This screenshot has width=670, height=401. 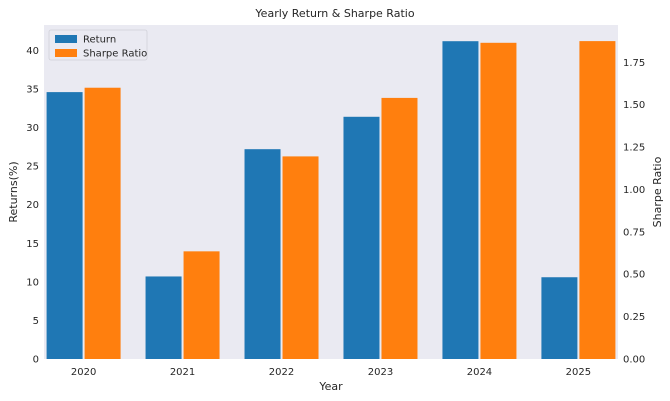 What do you see at coordinates (83, 372) in the screenshot?
I see `x-tick-2020: 2020` at bounding box center [83, 372].